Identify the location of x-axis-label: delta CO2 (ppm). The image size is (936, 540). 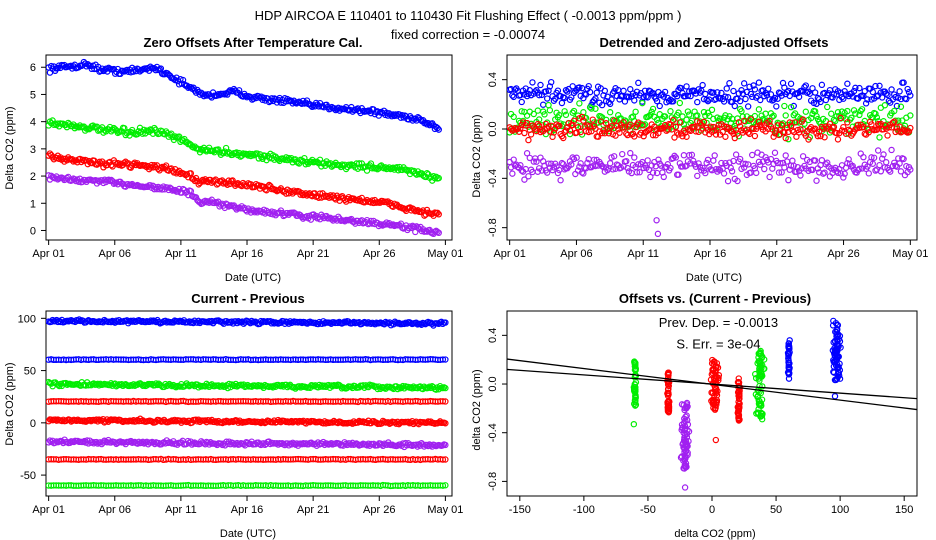
(714, 534).